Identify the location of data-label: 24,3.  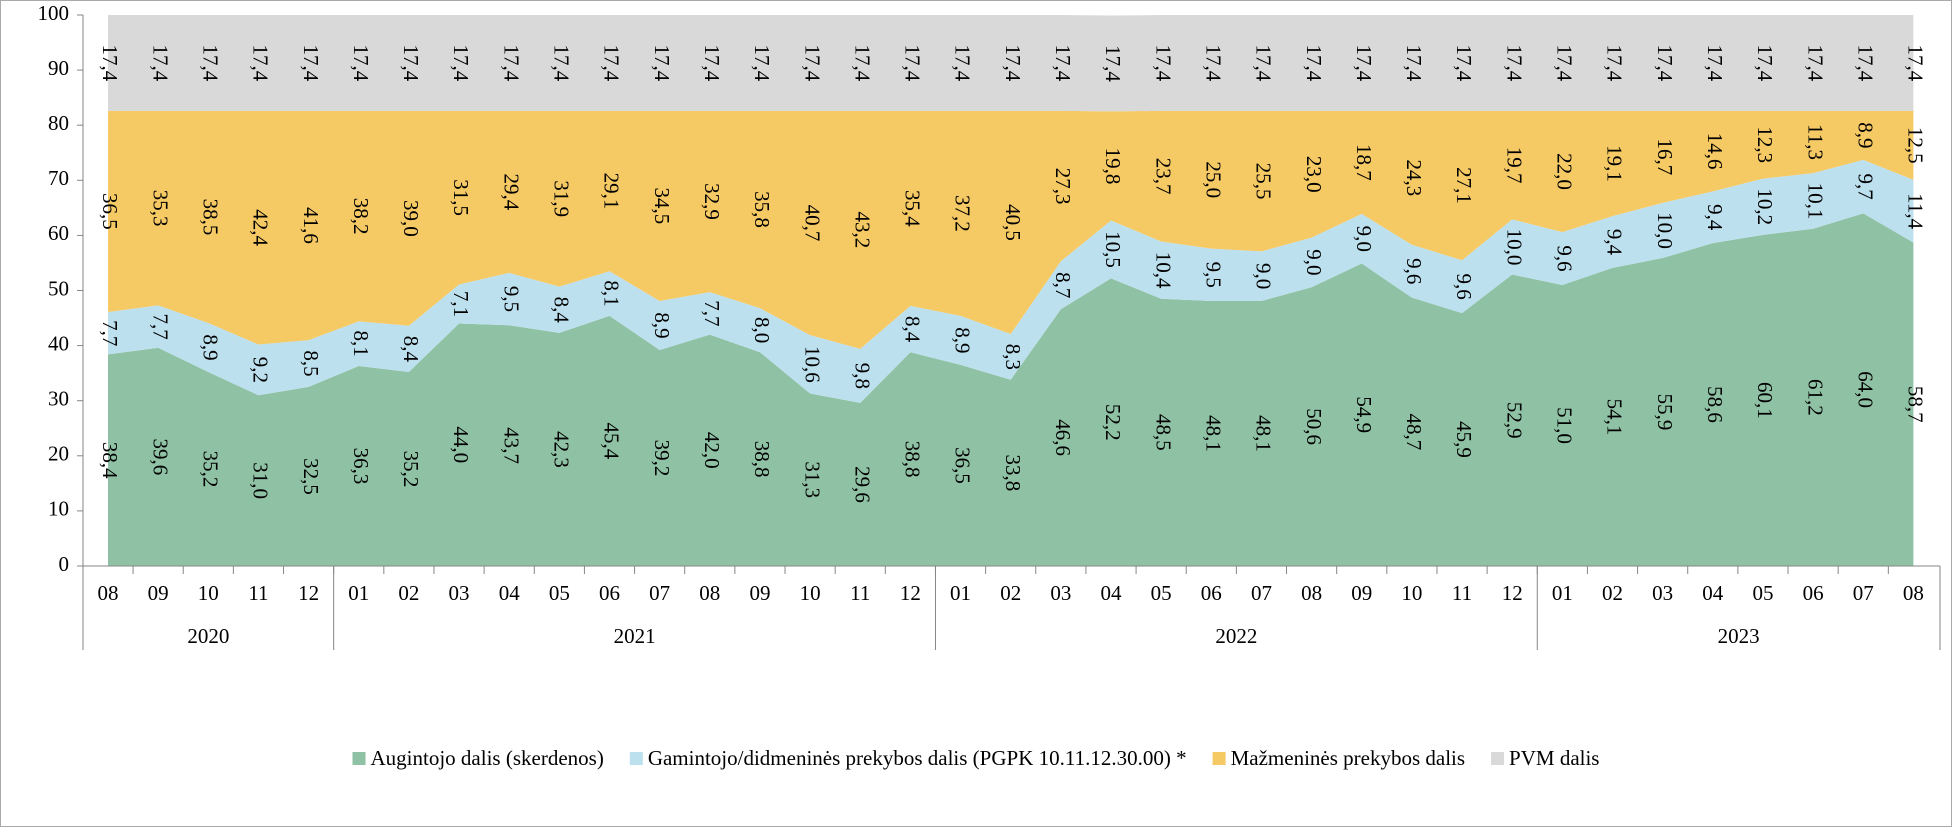
(1414, 177).